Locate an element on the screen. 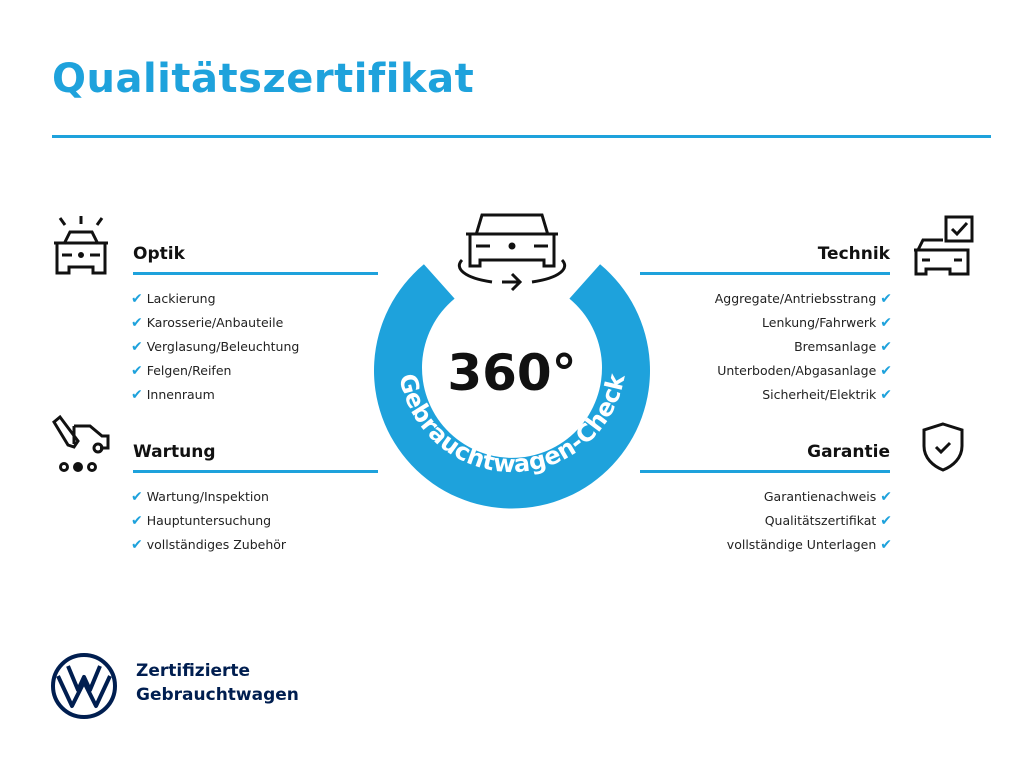 The height and width of the screenshot is (768, 1024). degrees-label: 360° is located at coordinates (511, 373).